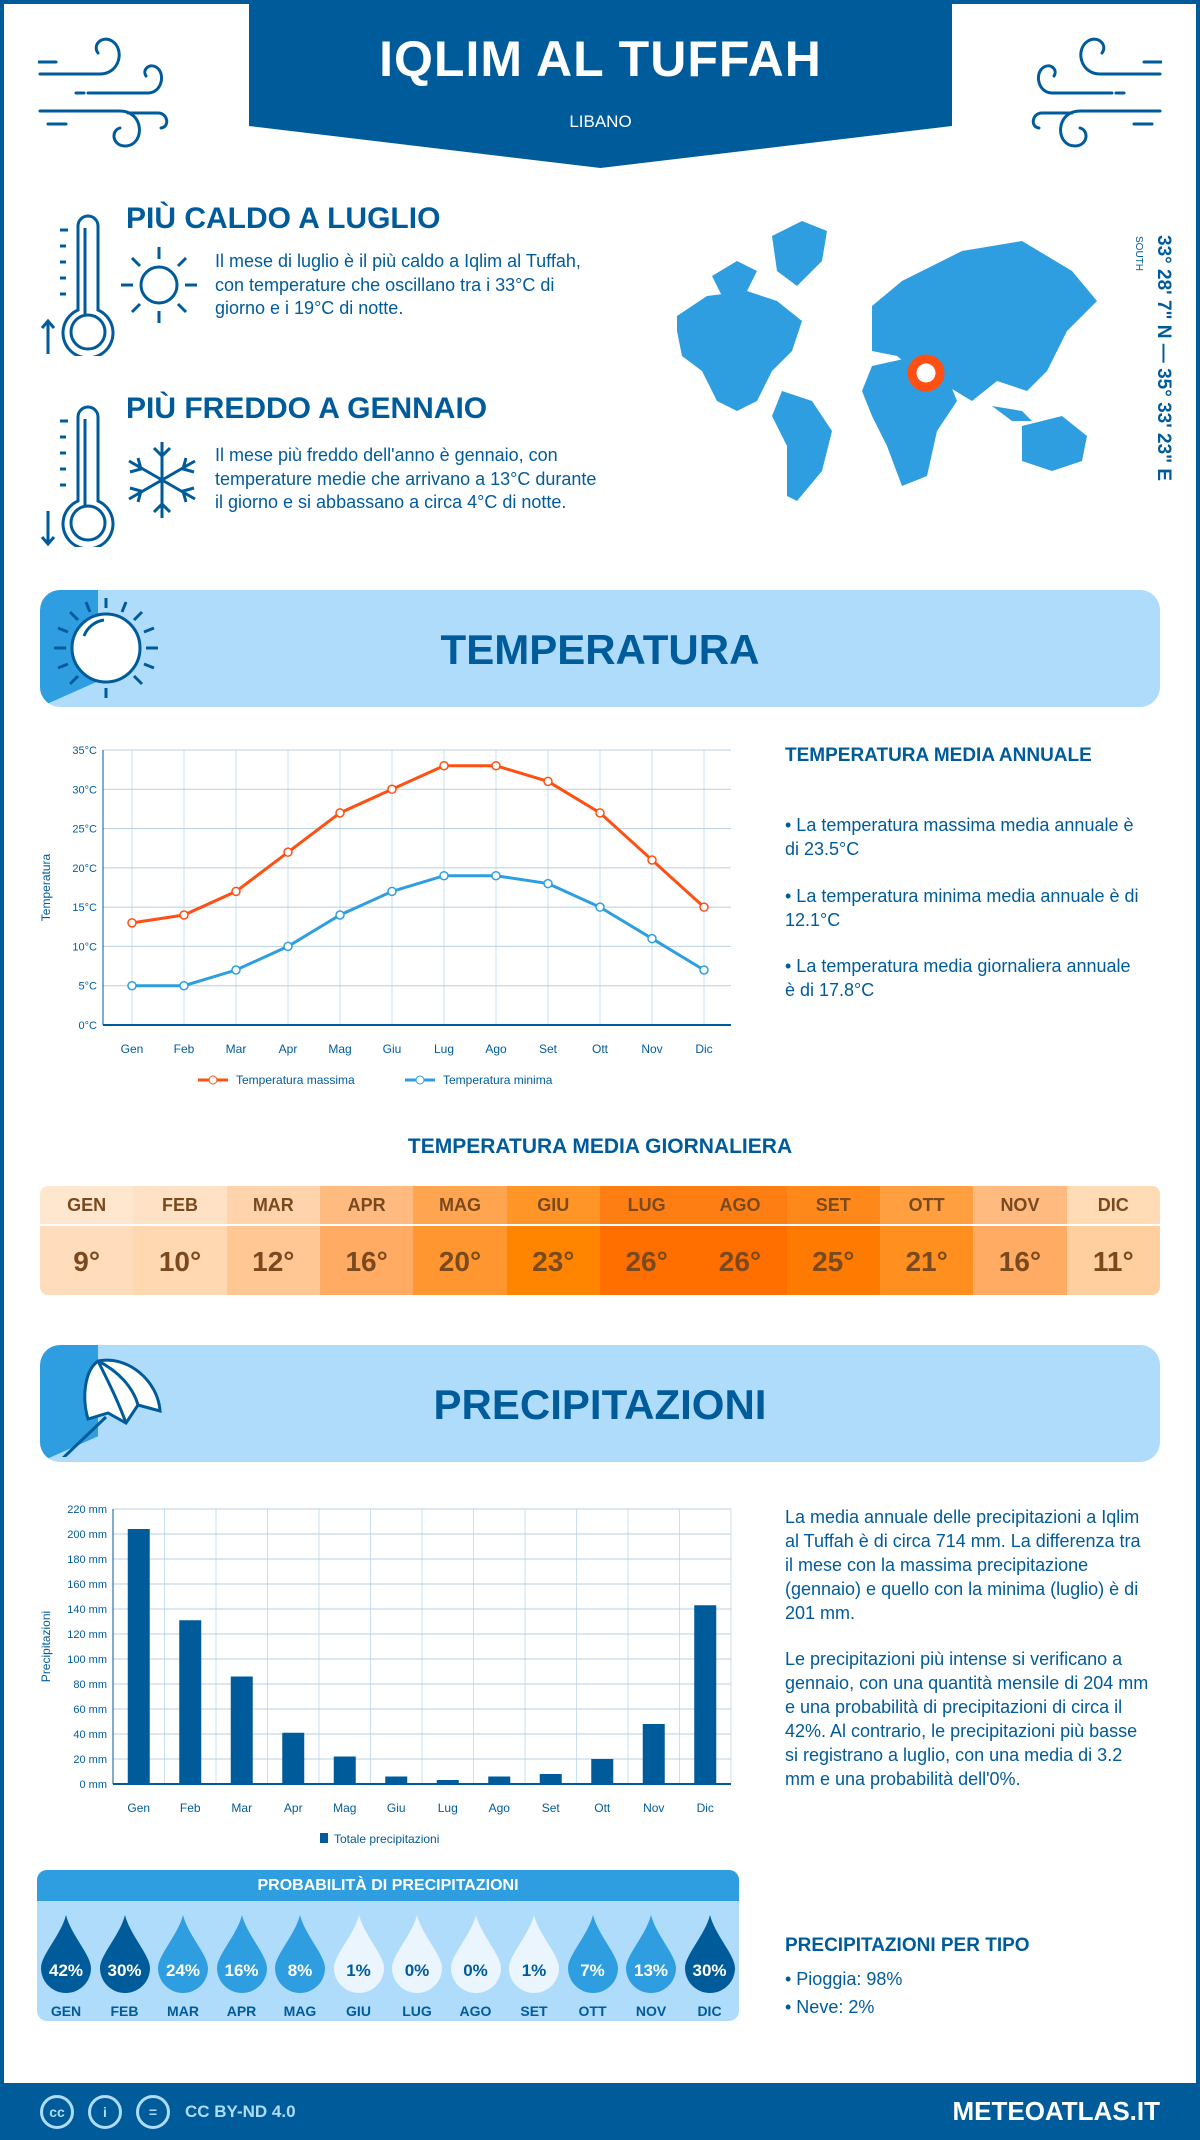 The image size is (1200, 2140). Describe the element at coordinates (240, 2111) in the screenshot. I see `license-link: CC BY-ND 4.0` at that location.